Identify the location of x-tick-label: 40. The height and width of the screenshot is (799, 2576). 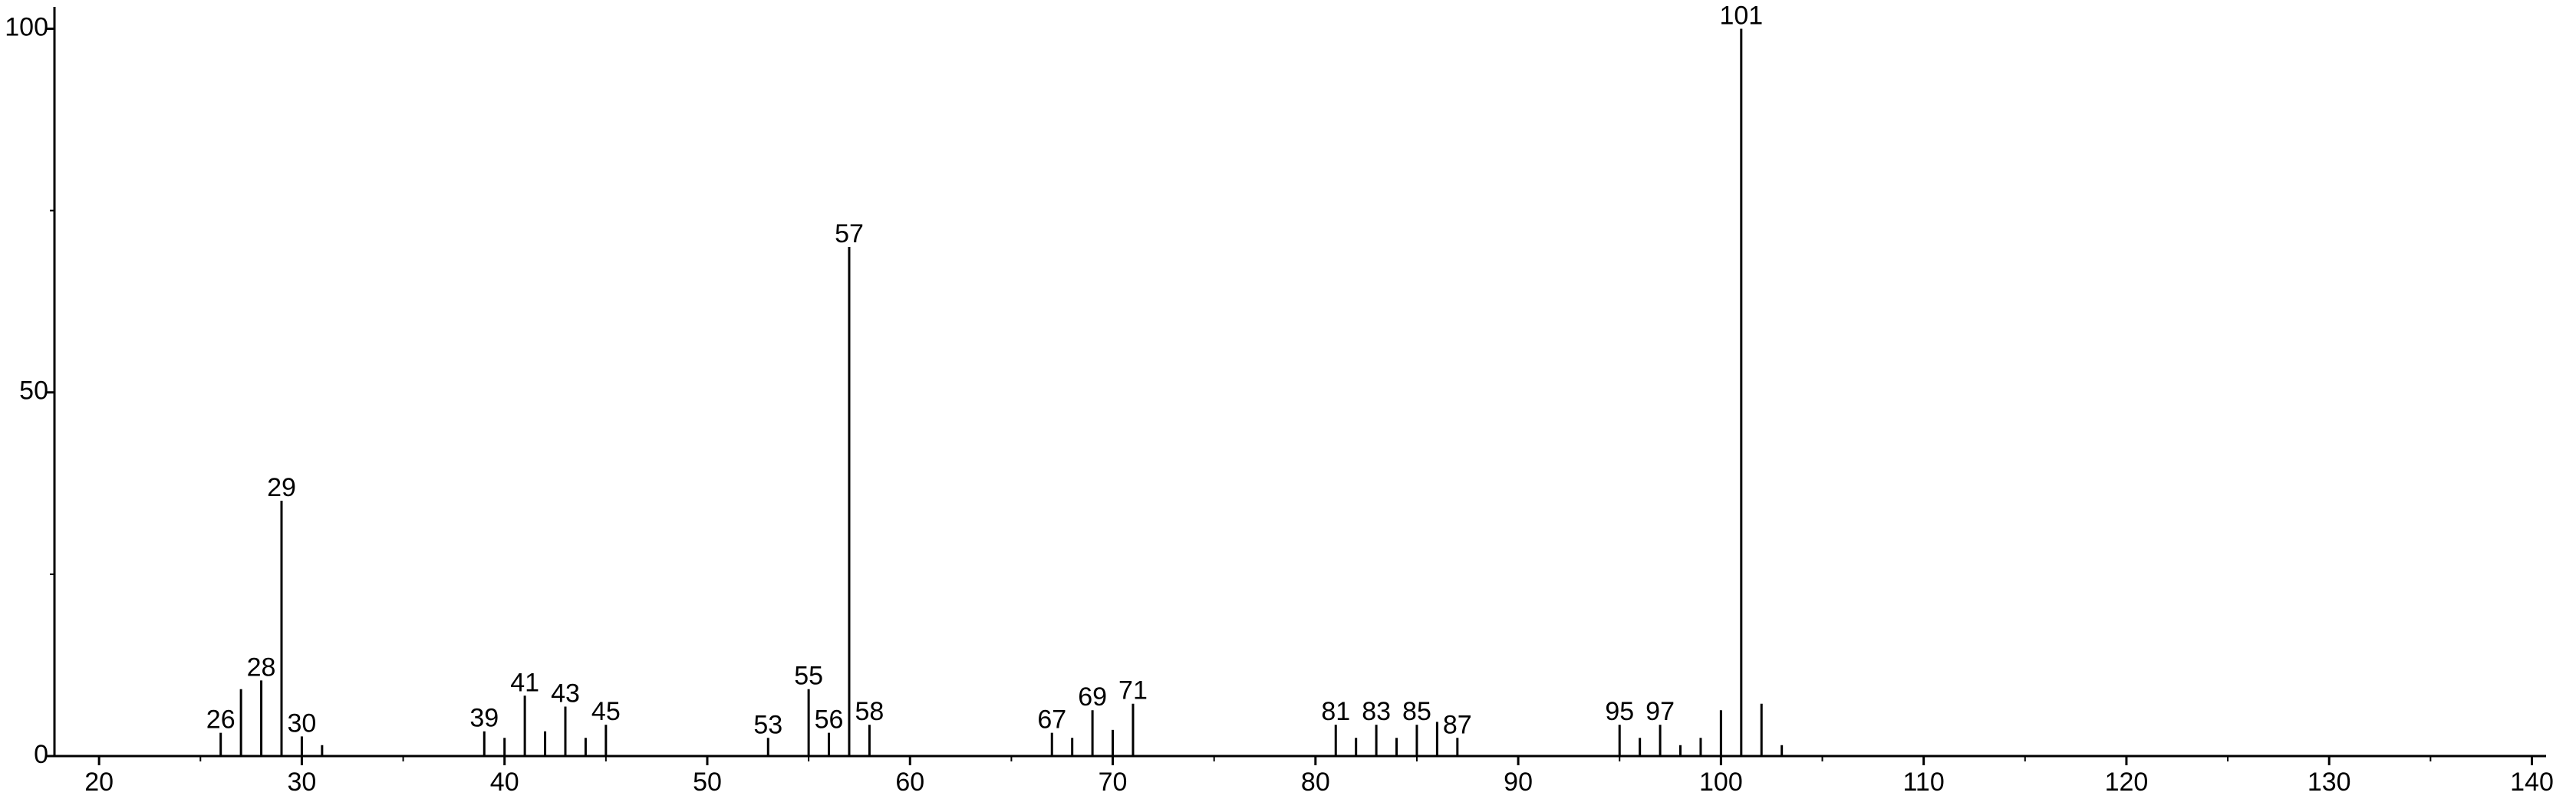
(504, 782).